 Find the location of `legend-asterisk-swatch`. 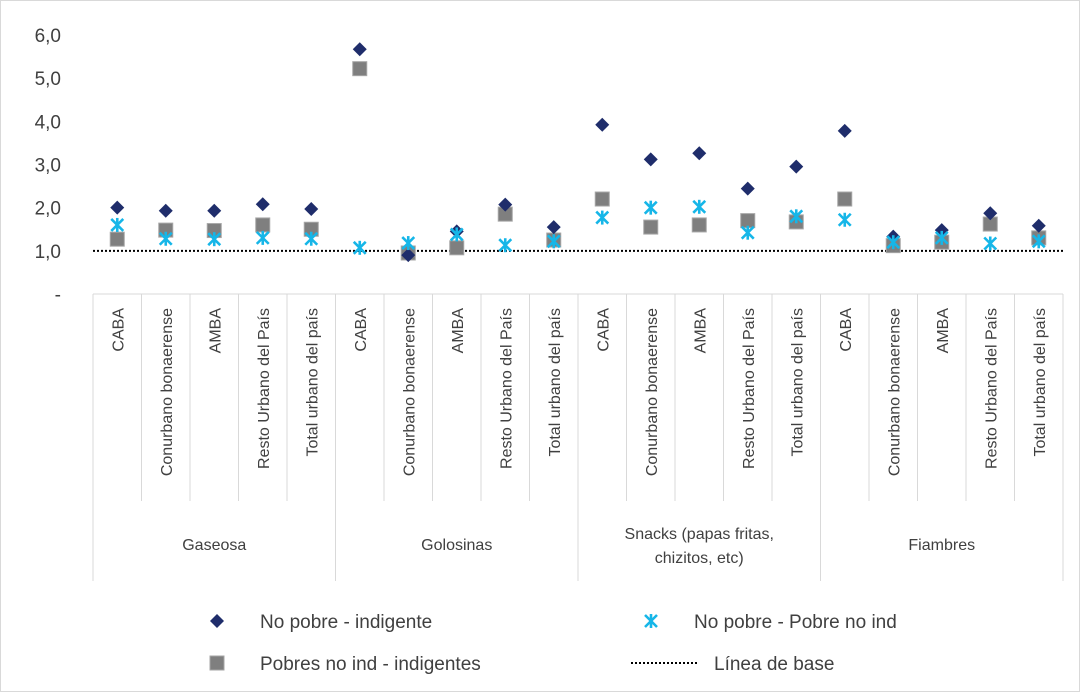

legend-asterisk-swatch is located at coordinates (651, 621).